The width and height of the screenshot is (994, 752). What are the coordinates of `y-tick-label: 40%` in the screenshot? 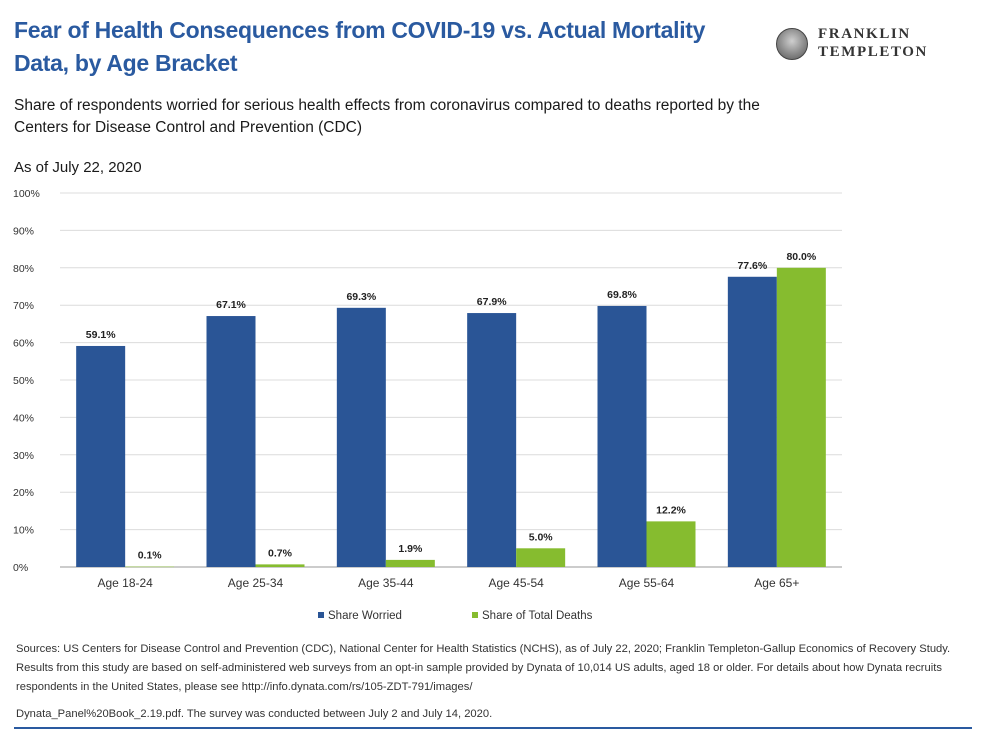 It's located at (23, 418).